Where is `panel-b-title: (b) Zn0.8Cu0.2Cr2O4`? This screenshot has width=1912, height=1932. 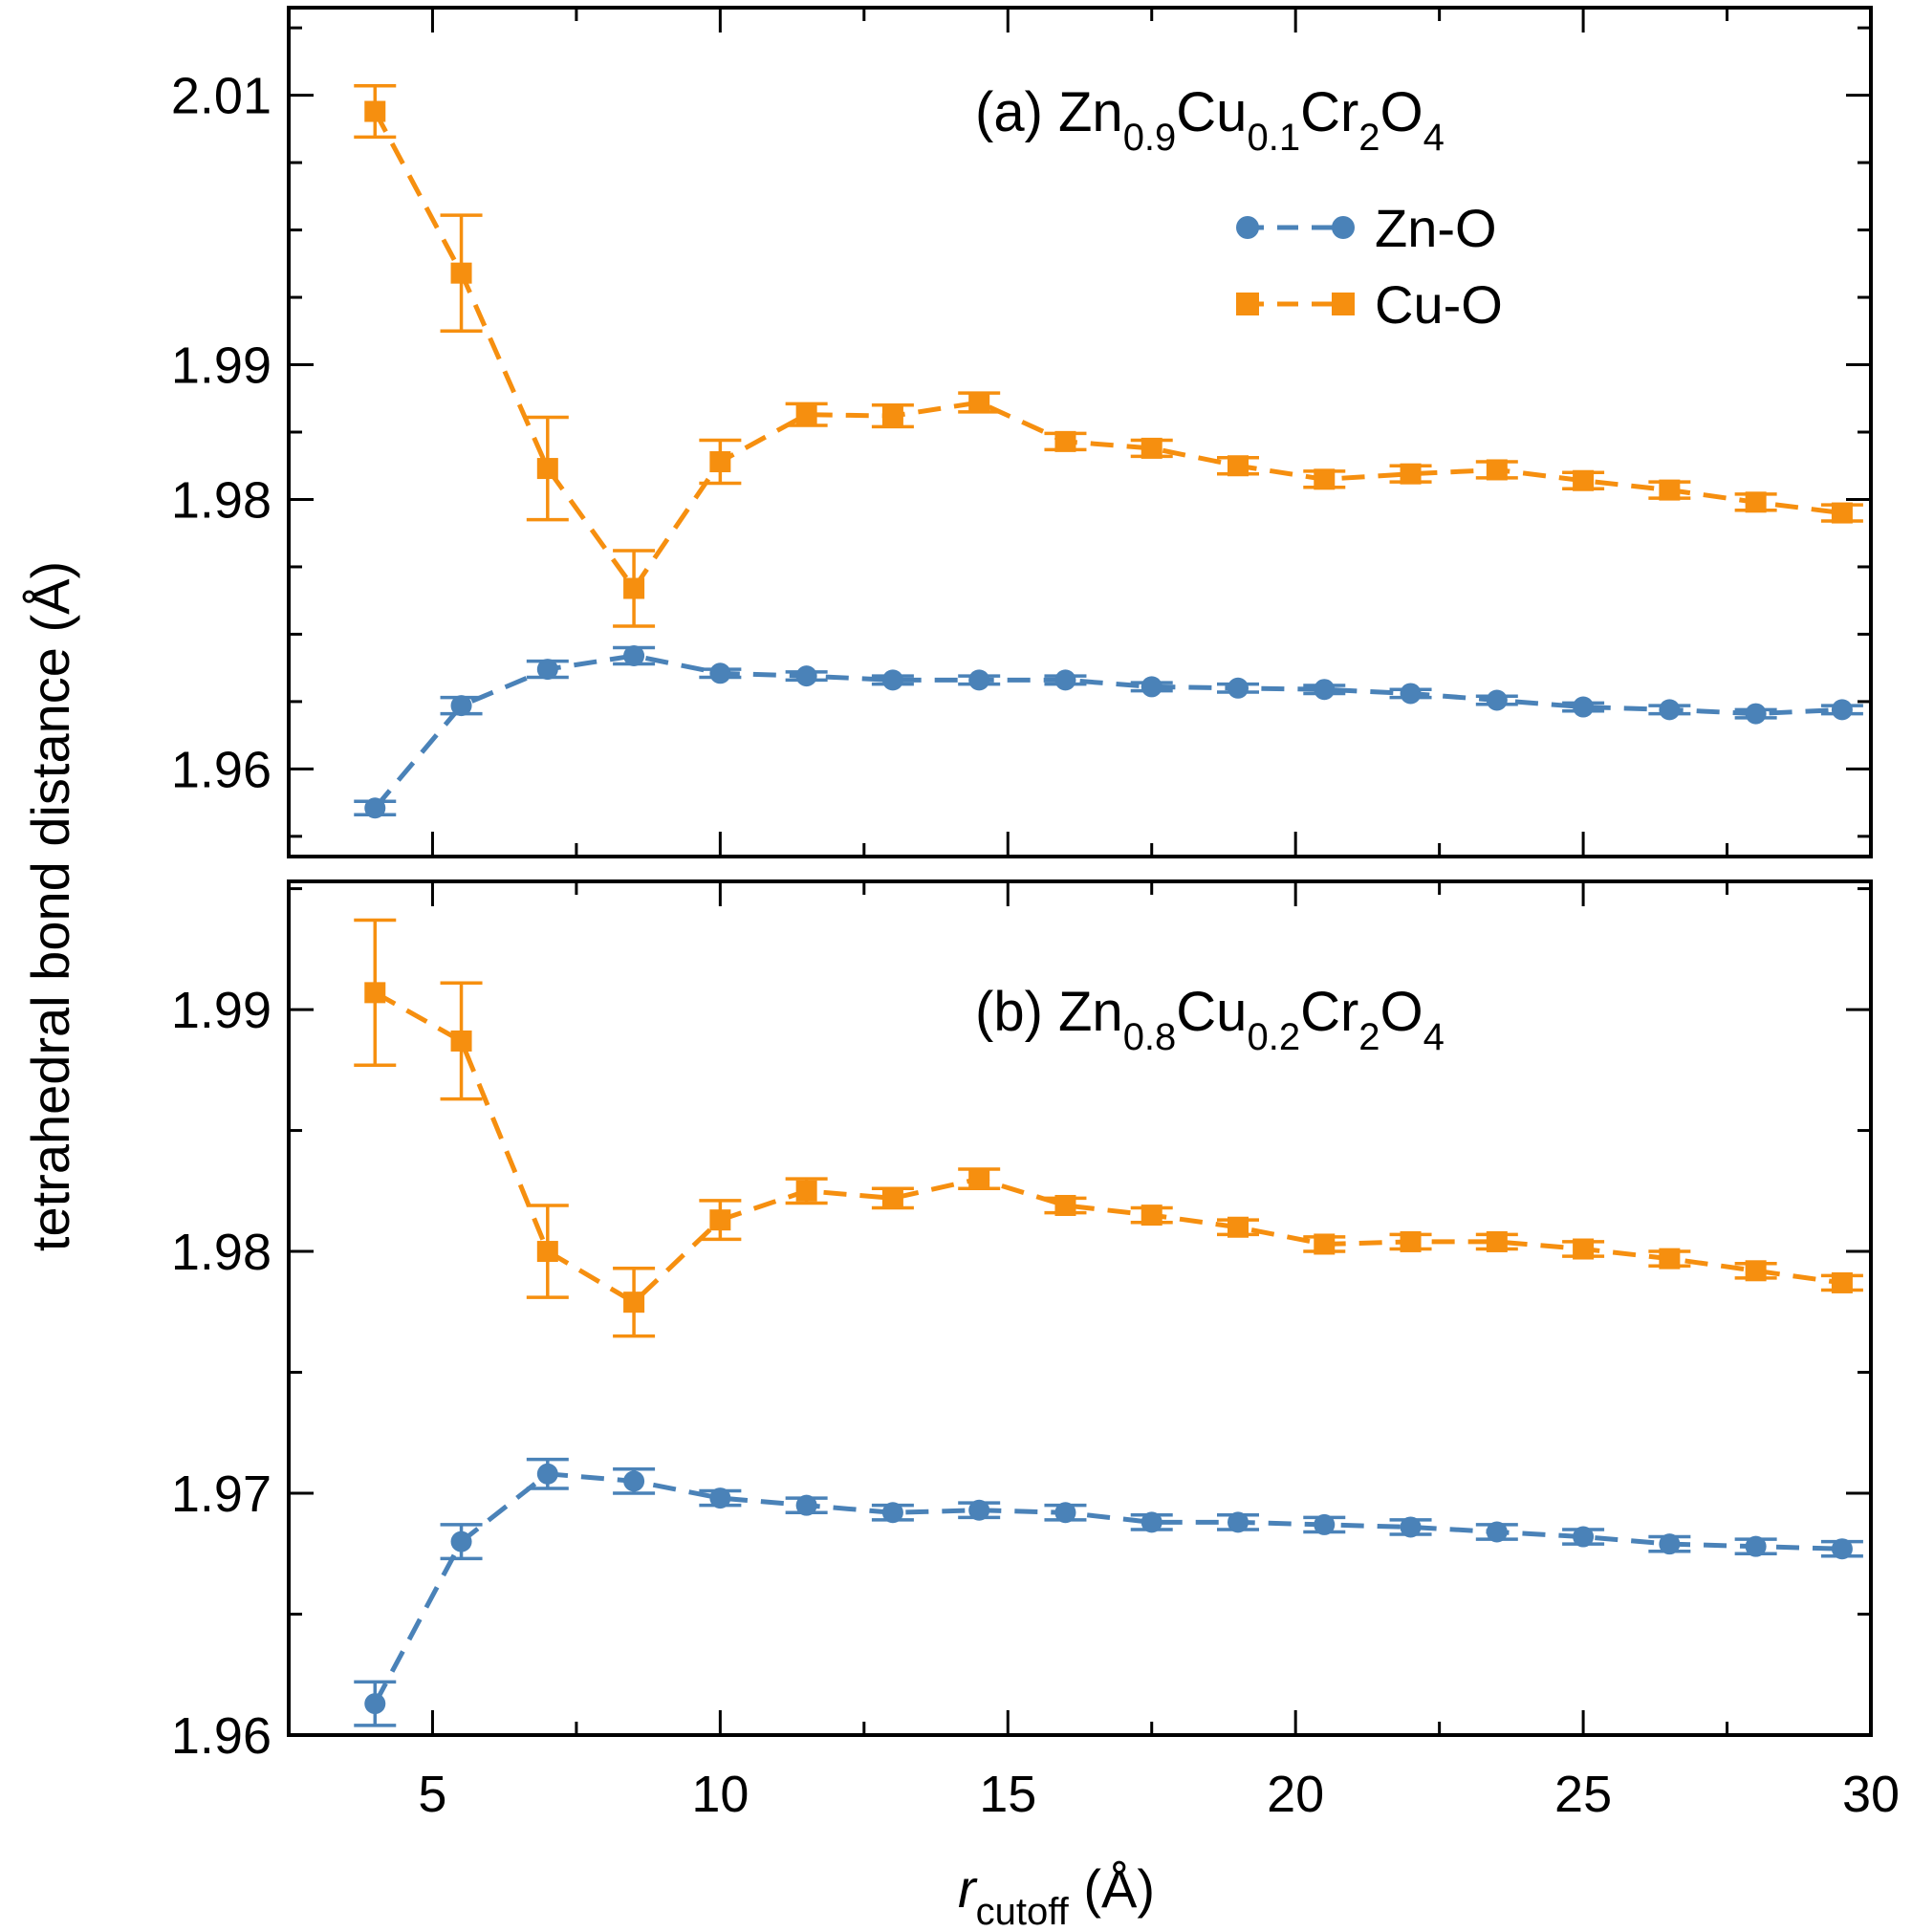 panel-b-title: (b) Zn0.8Cu0.2Cr2O4 is located at coordinates (1210, 1020).